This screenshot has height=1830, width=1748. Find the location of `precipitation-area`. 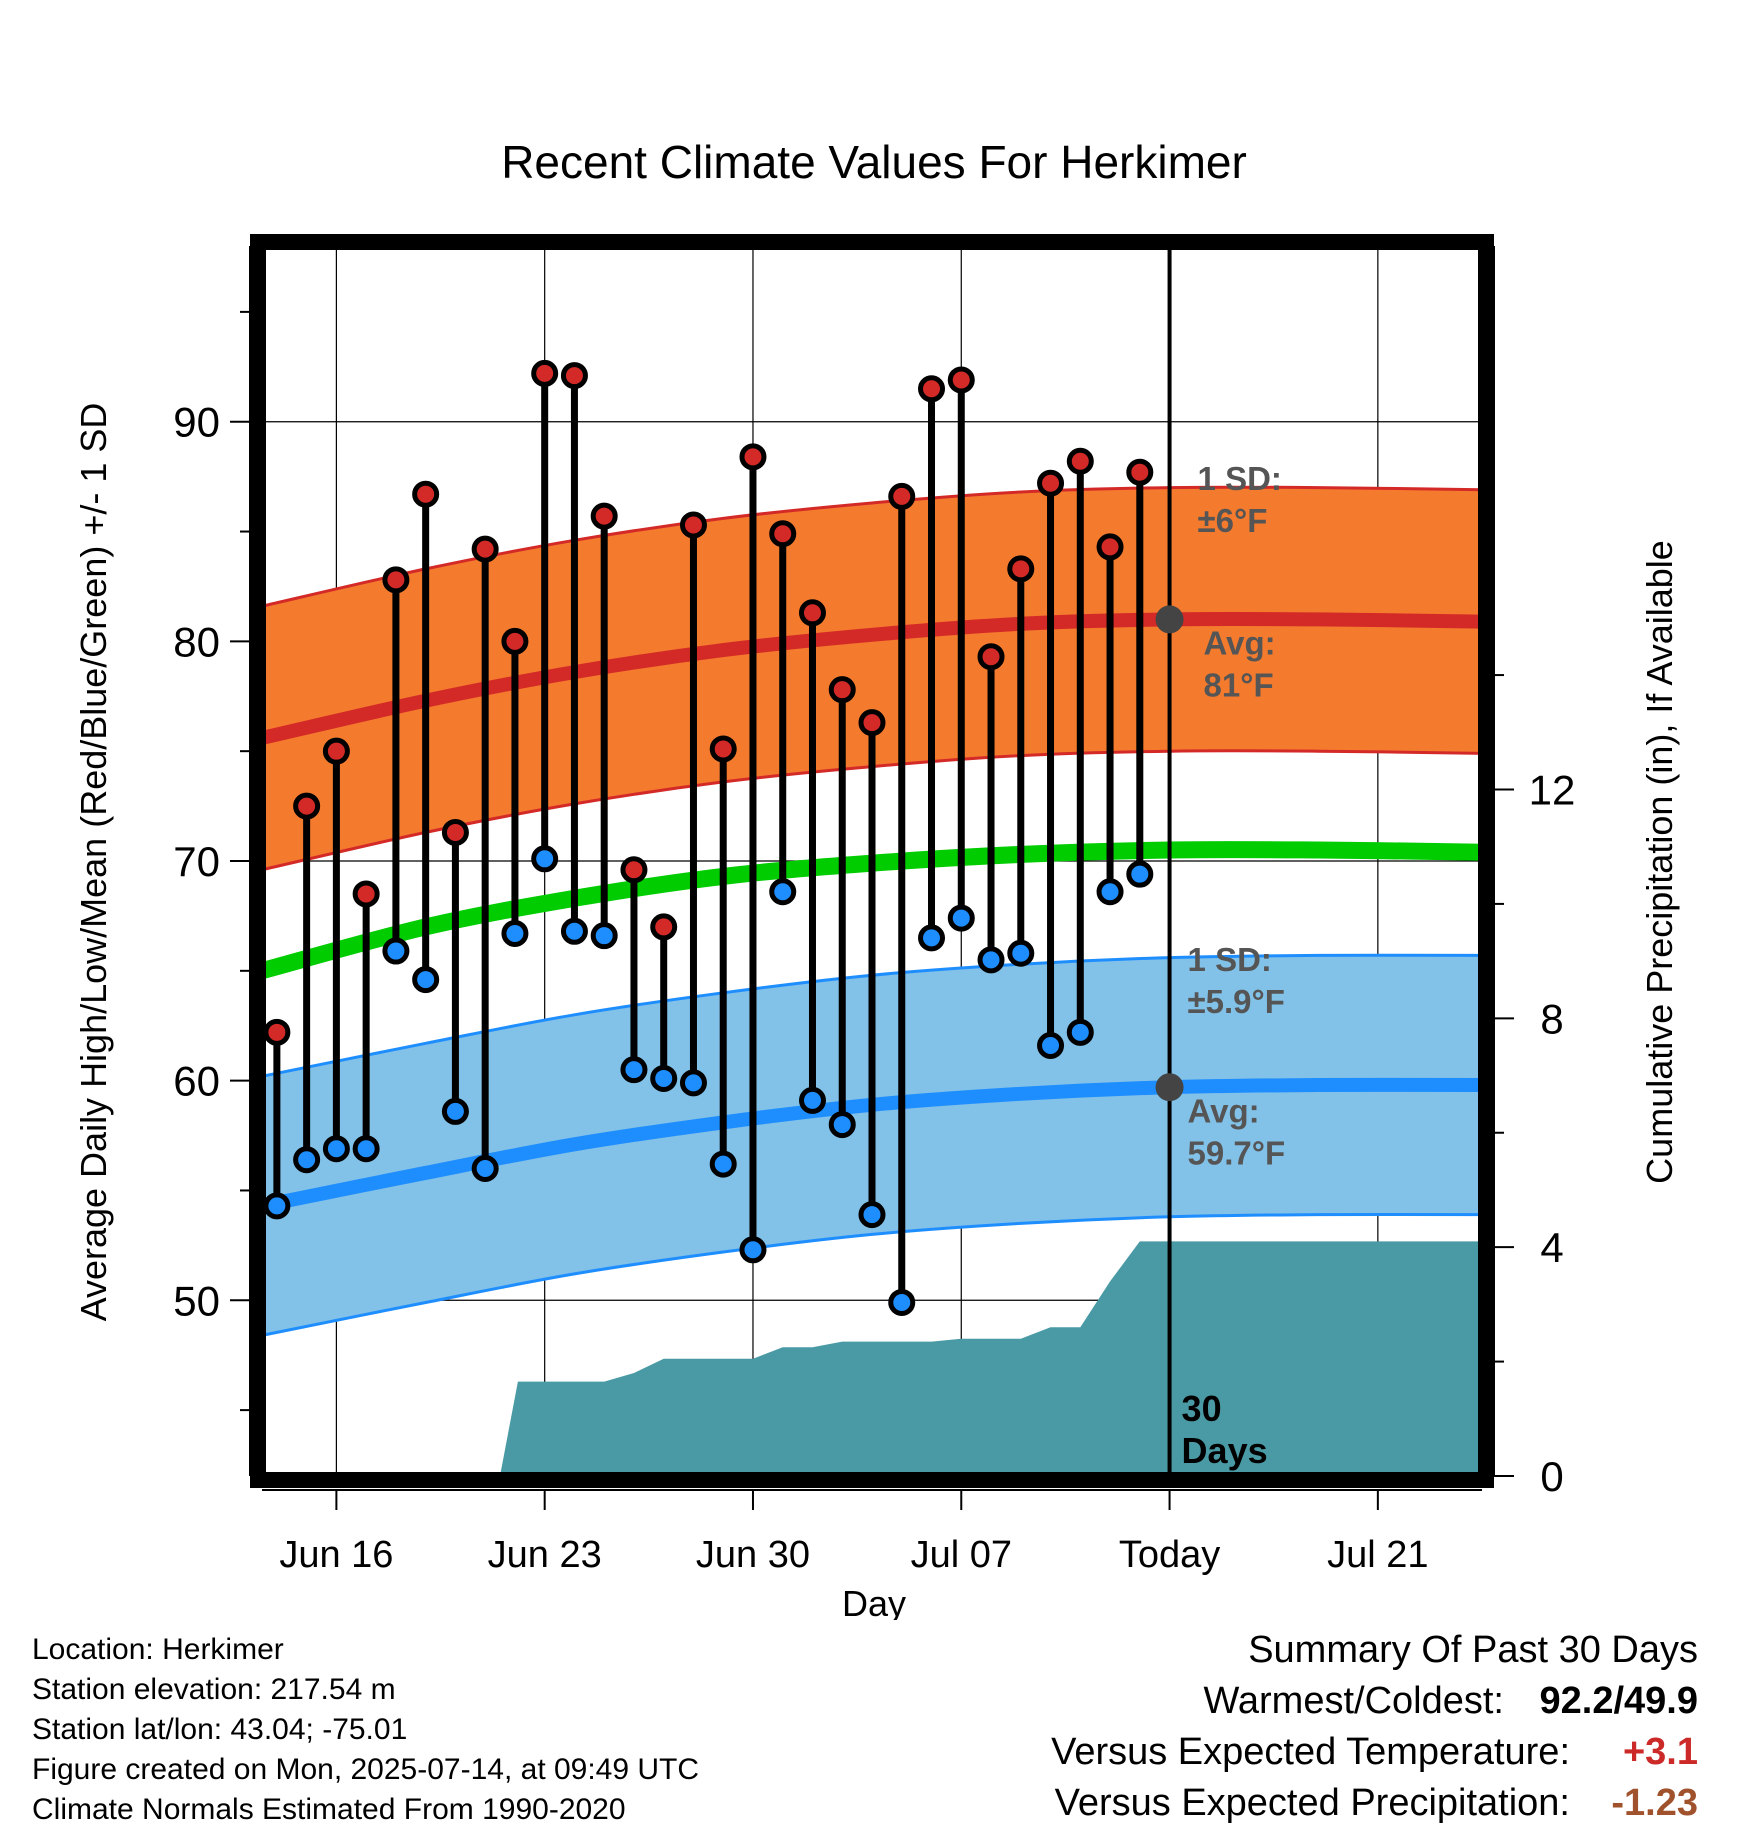

precipitation-area is located at coordinates (991, 1358).